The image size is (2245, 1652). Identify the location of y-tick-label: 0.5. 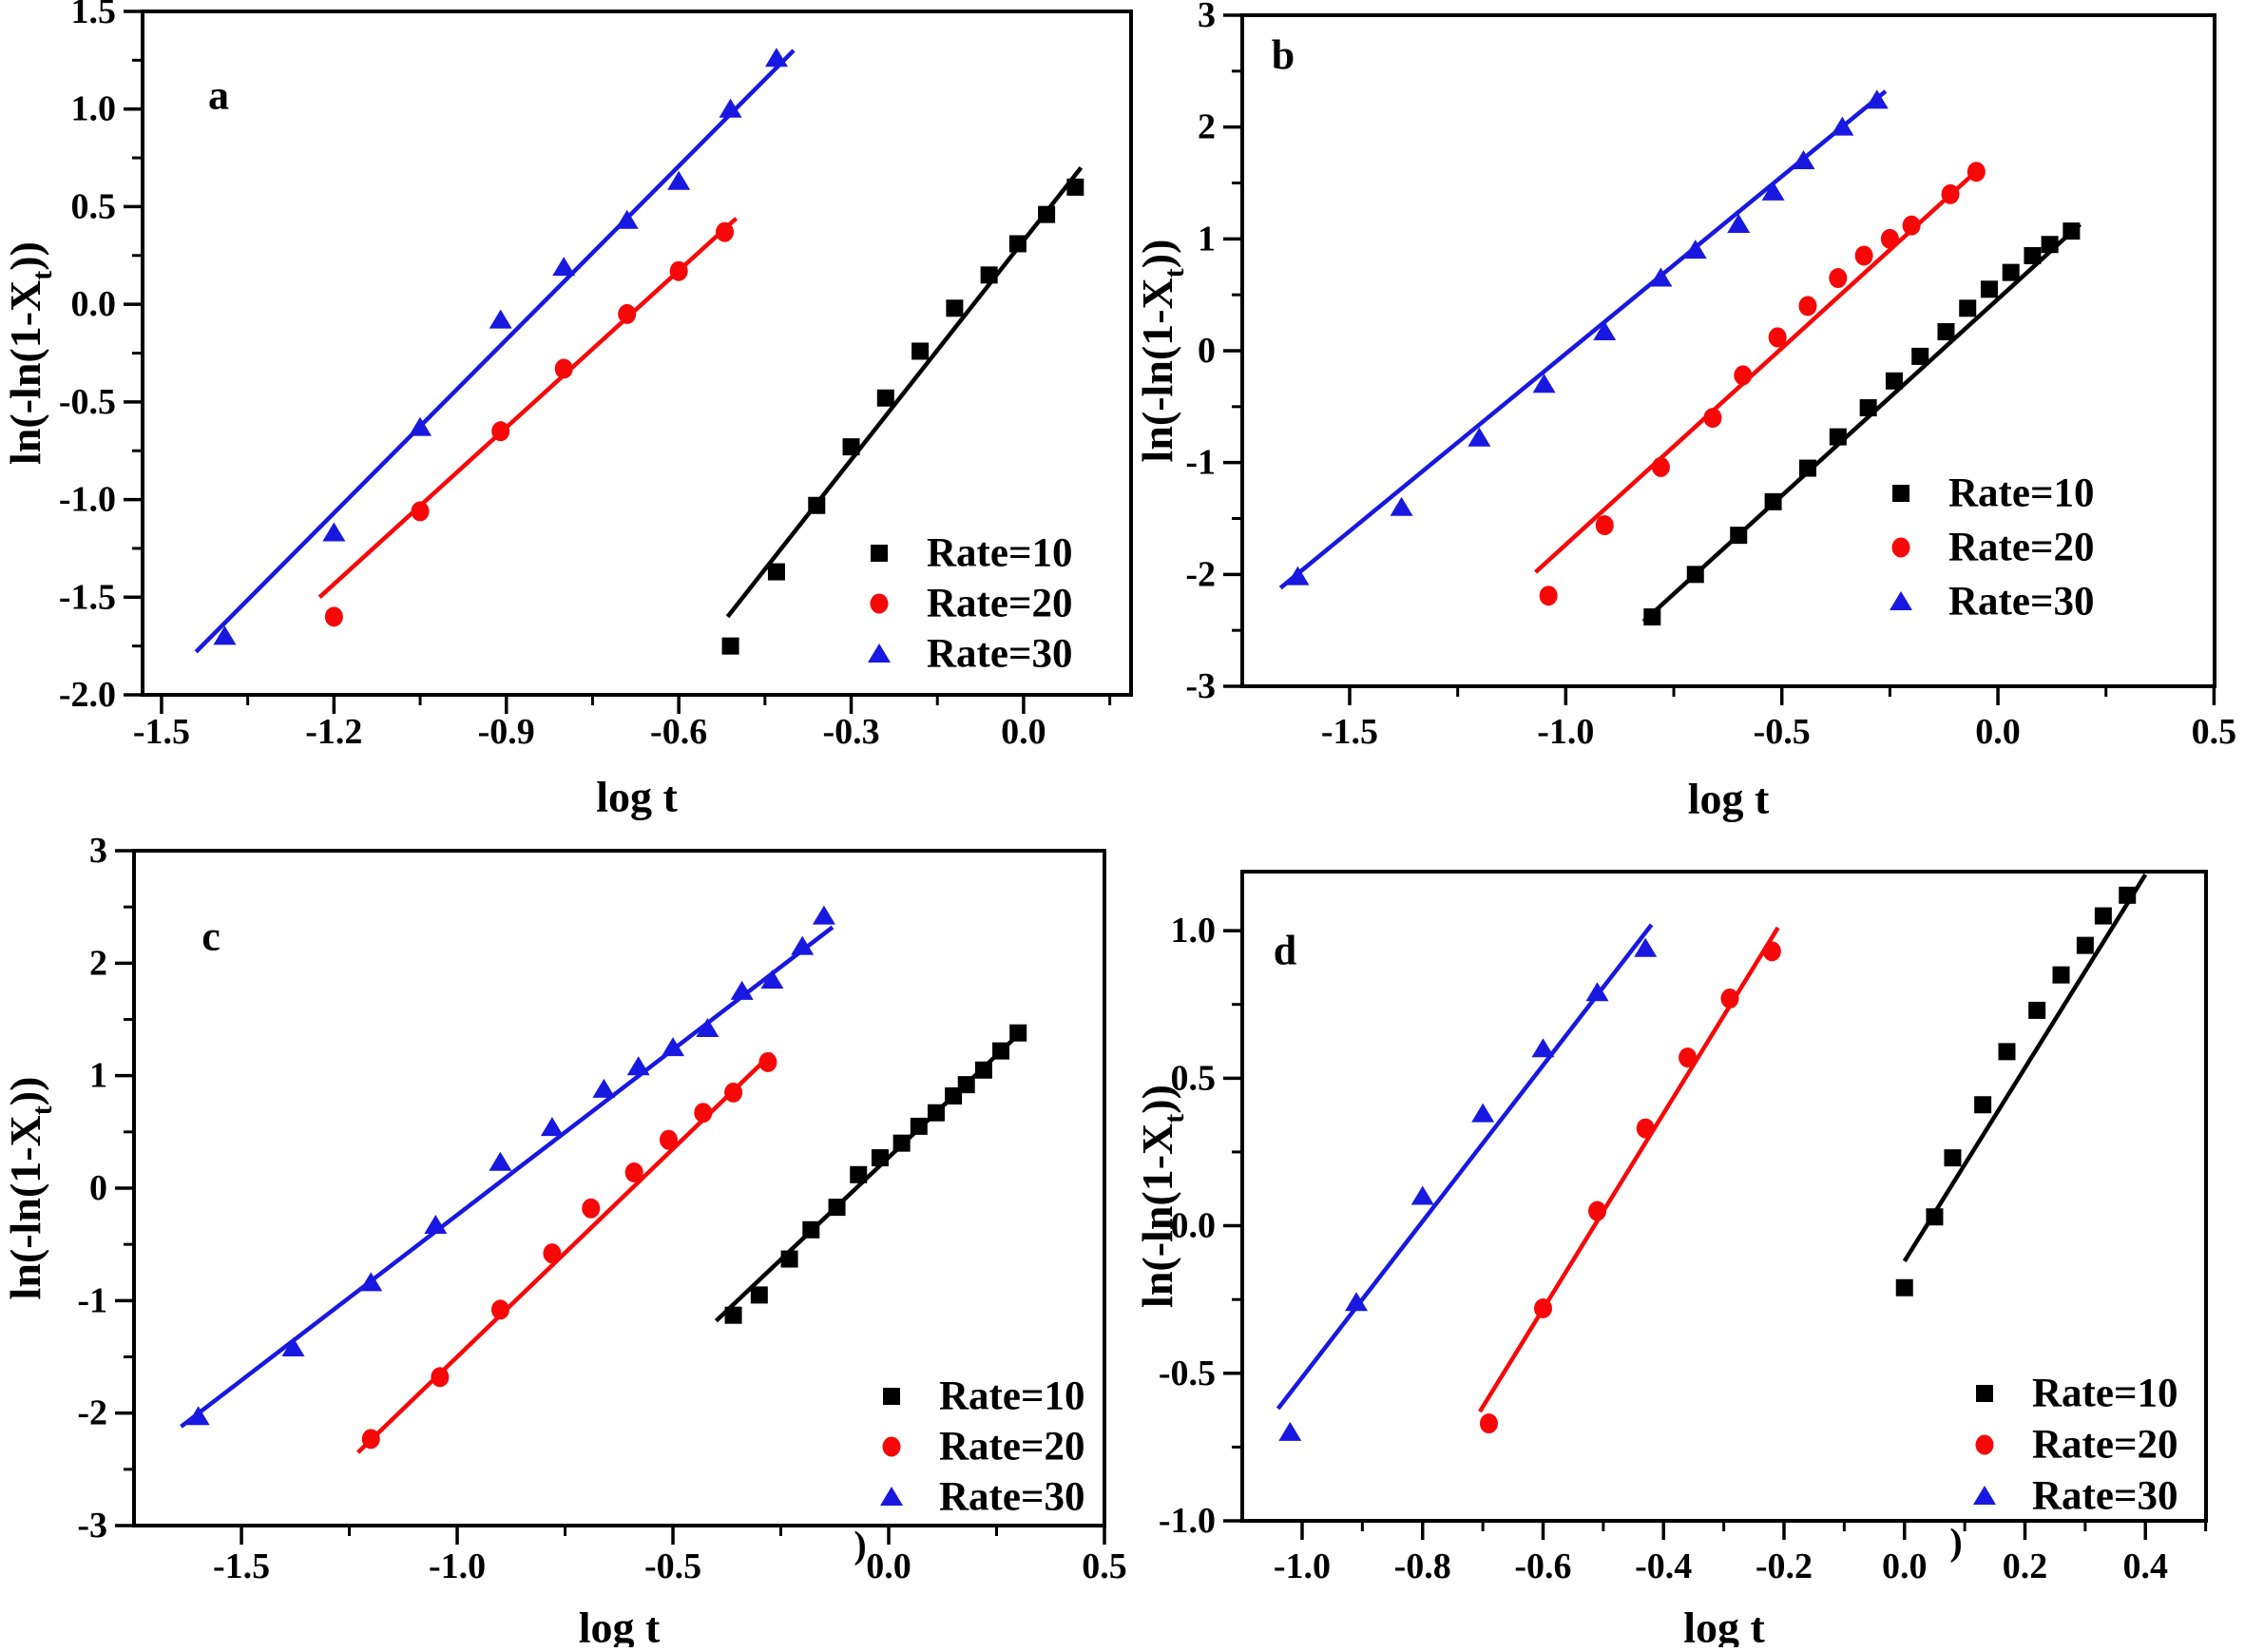
(1194, 1078).